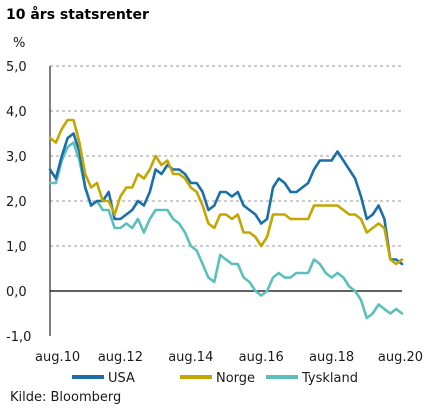 The height and width of the screenshot is (413, 426). What do you see at coordinates (229, 357) in the screenshot?
I see `x-axis-ticks: aug.10 aug.12 aug.14 aug.16 aug.18 aug.20` at bounding box center [229, 357].